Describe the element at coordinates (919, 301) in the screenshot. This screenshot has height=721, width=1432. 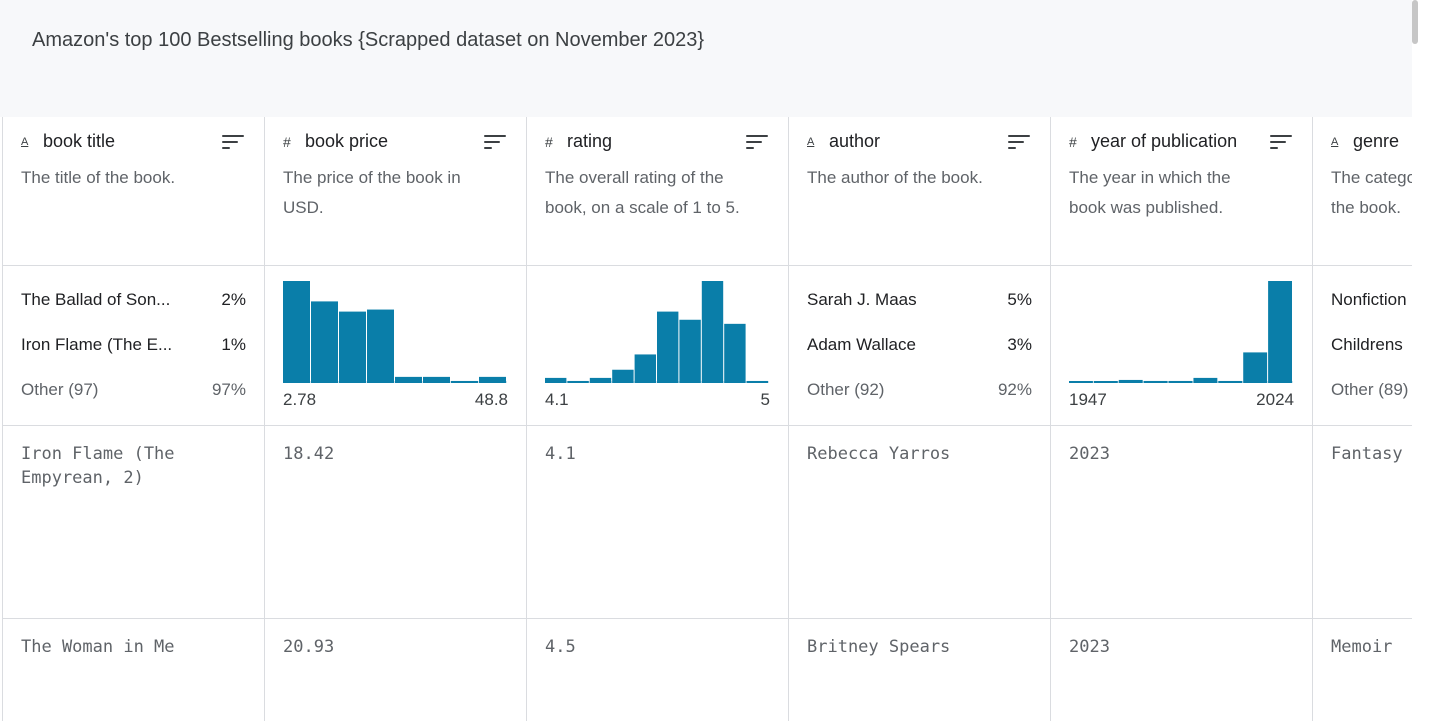
I see `category-top-value: Sarah J. Maas 5%` at that location.